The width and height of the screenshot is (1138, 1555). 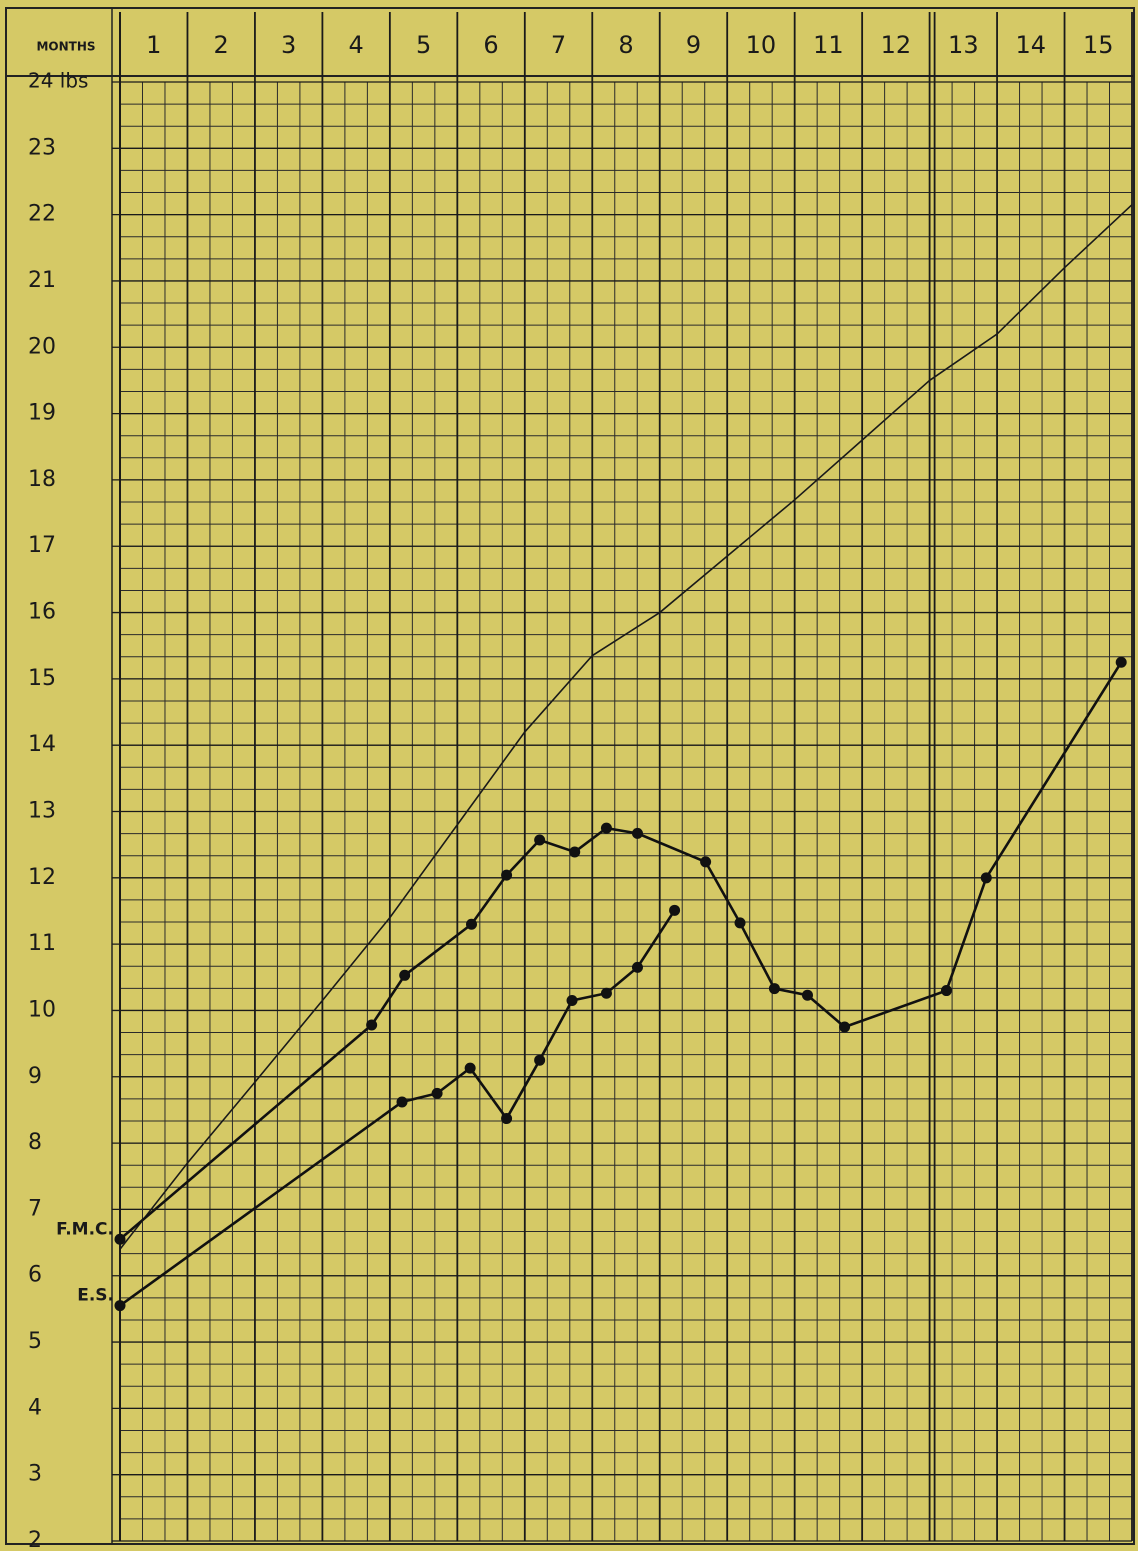 What do you see at coordinates (35, 1407) in the screenshot?
I see `y-tick-label: 4` at bounding box center [35, 1407].